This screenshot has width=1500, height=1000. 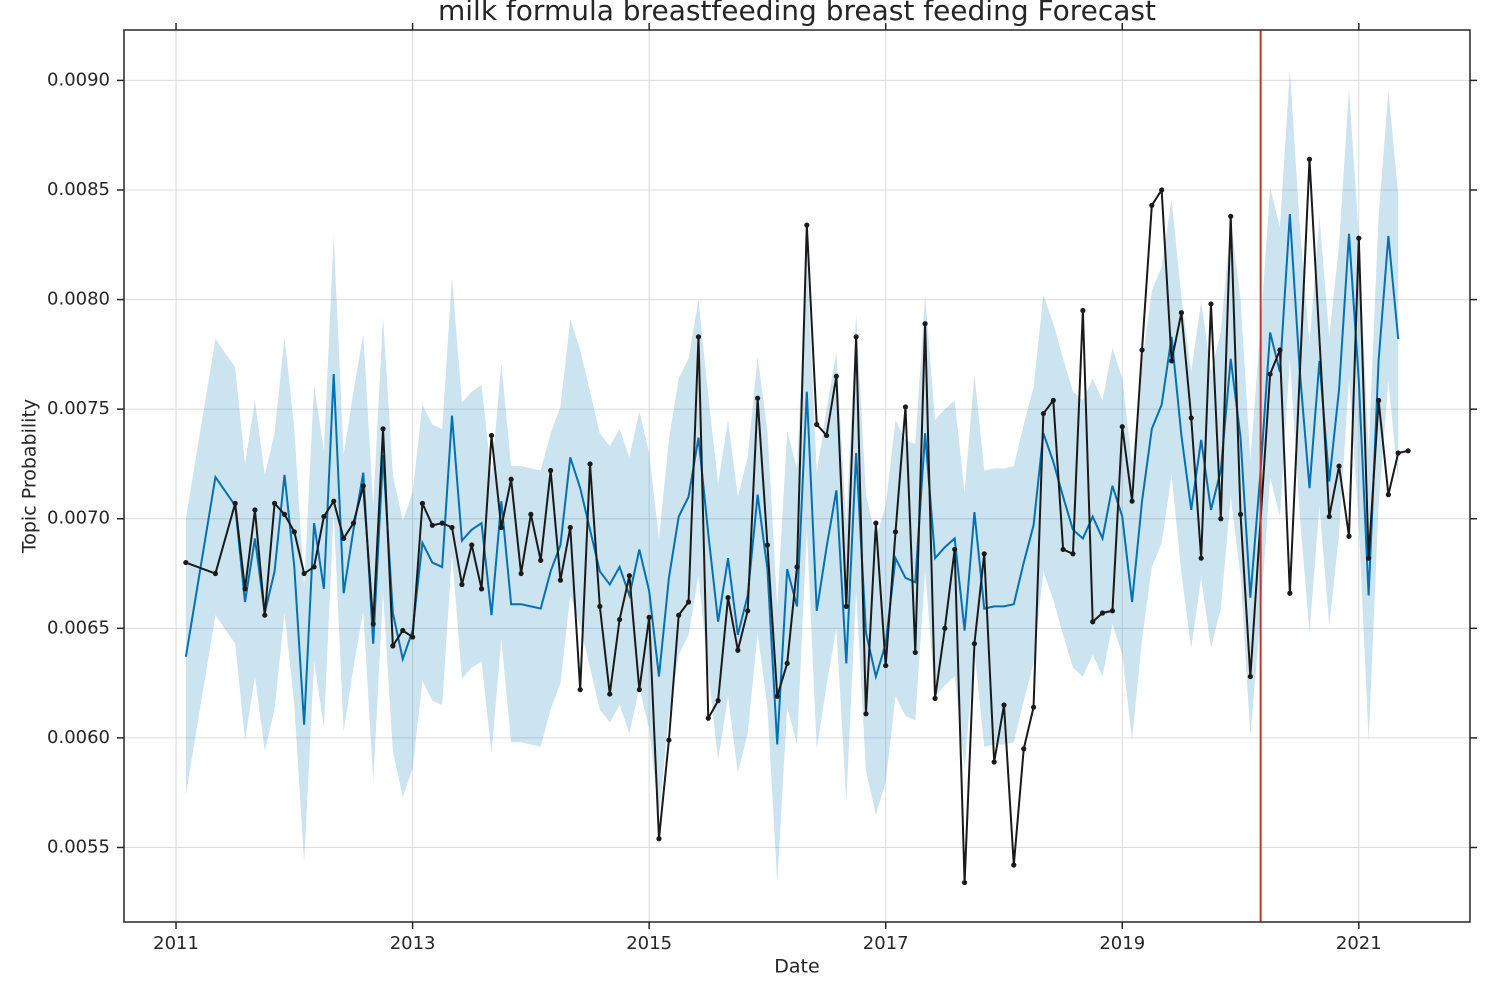 What do you see at coordinates (886, 943) in the screenshot?
I see `x-tick-label: 2017` at bounding box center [886, 943].